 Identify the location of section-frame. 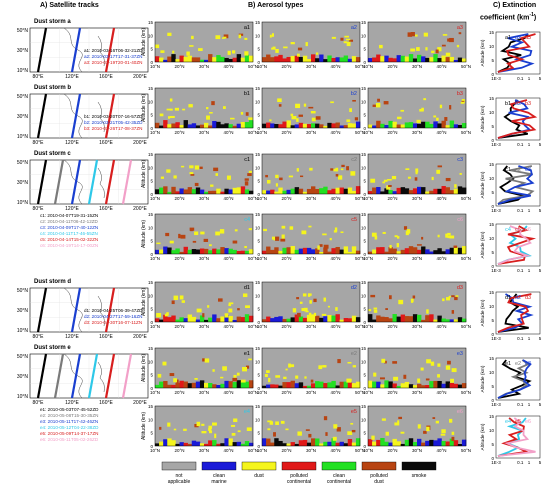
(311, 234).